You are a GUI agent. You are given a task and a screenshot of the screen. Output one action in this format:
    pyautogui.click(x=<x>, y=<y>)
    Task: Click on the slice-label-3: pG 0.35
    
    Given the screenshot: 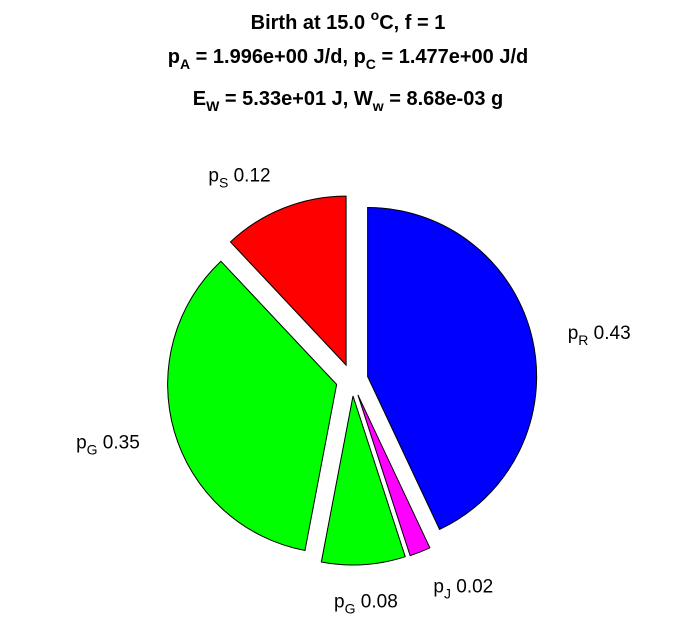 What is the action you would take?
    pyautogui.click(x=108, y=445)
    